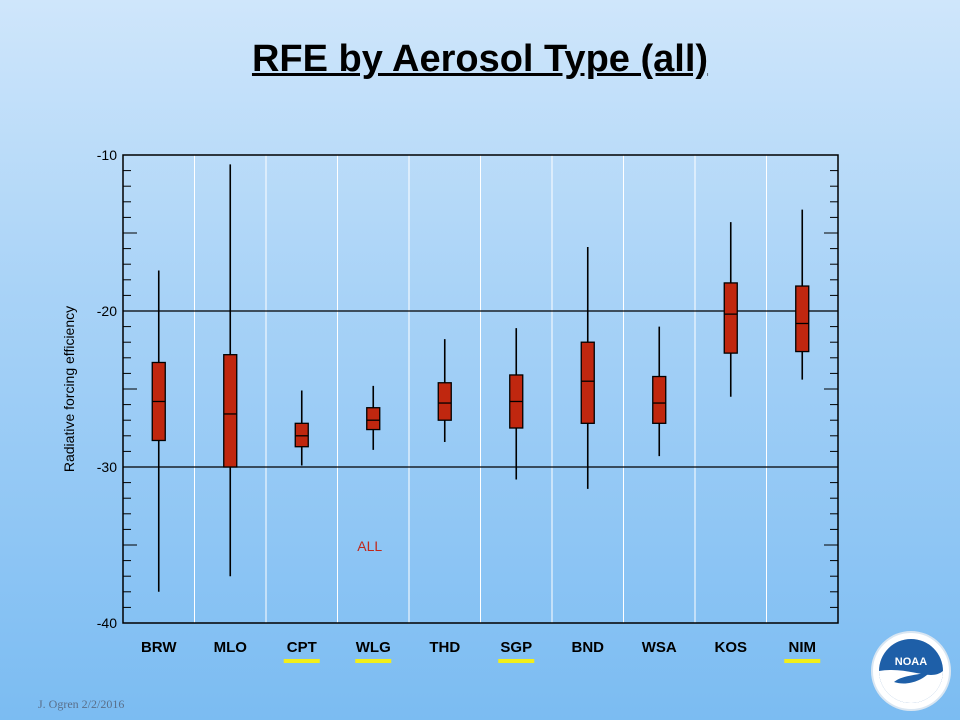  What do you see at coordinates (480, 59) in the screenshot?
I see `slide-title: RFE by Aerosol Type (all)` at bounding box center [480, 59].